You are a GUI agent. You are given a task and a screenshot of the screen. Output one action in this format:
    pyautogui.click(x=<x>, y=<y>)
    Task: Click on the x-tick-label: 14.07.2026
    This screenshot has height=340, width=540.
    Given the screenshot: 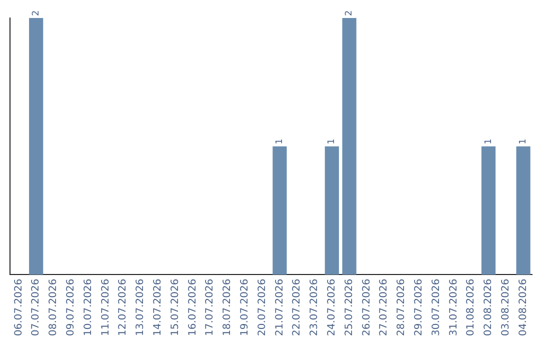 What is the action you would take?
    pyautogui.click(x=158, y=307)
    